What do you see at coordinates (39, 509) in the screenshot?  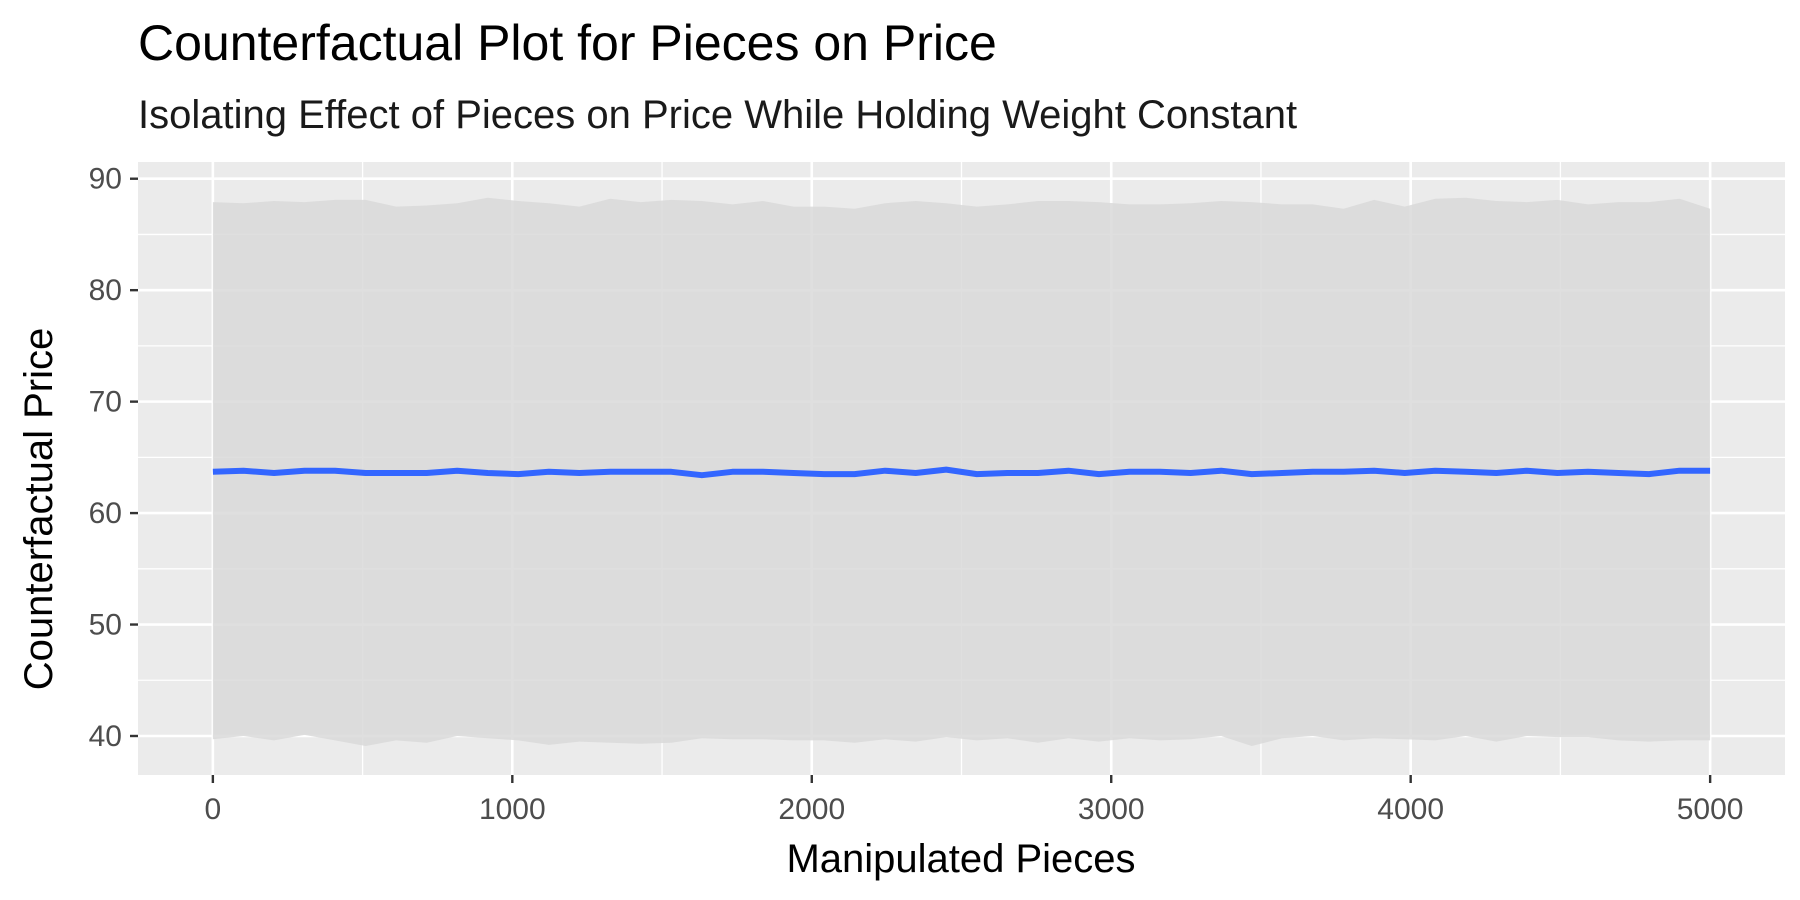 I see `y-axis-title: Counterfactual Price` at bounding box center [39, 509].